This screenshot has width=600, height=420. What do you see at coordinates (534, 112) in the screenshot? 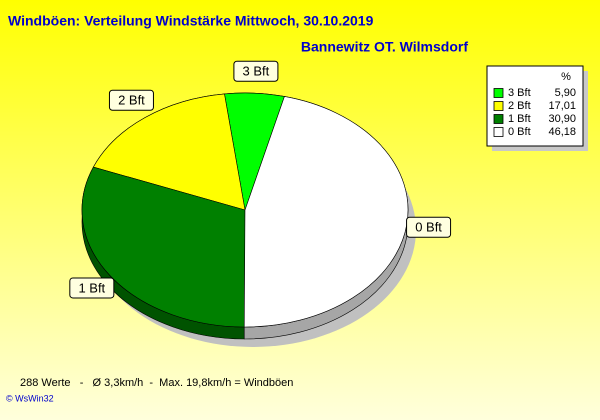
I see `legend: 3 Bft 5,90 2 Bft 17,01 1 Bft 30,90 0 Bft 46,18` at bounding box center [534, 112].